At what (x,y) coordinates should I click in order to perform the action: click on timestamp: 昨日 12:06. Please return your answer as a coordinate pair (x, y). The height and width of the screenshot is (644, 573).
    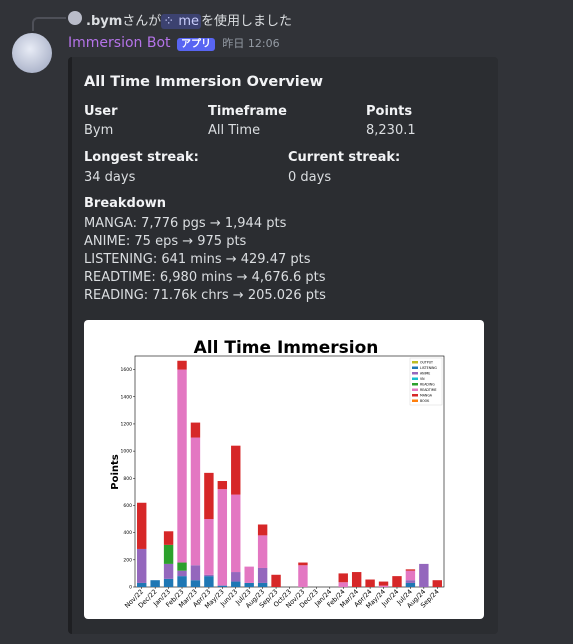
    Looking at the image, I should click on (251, 43).